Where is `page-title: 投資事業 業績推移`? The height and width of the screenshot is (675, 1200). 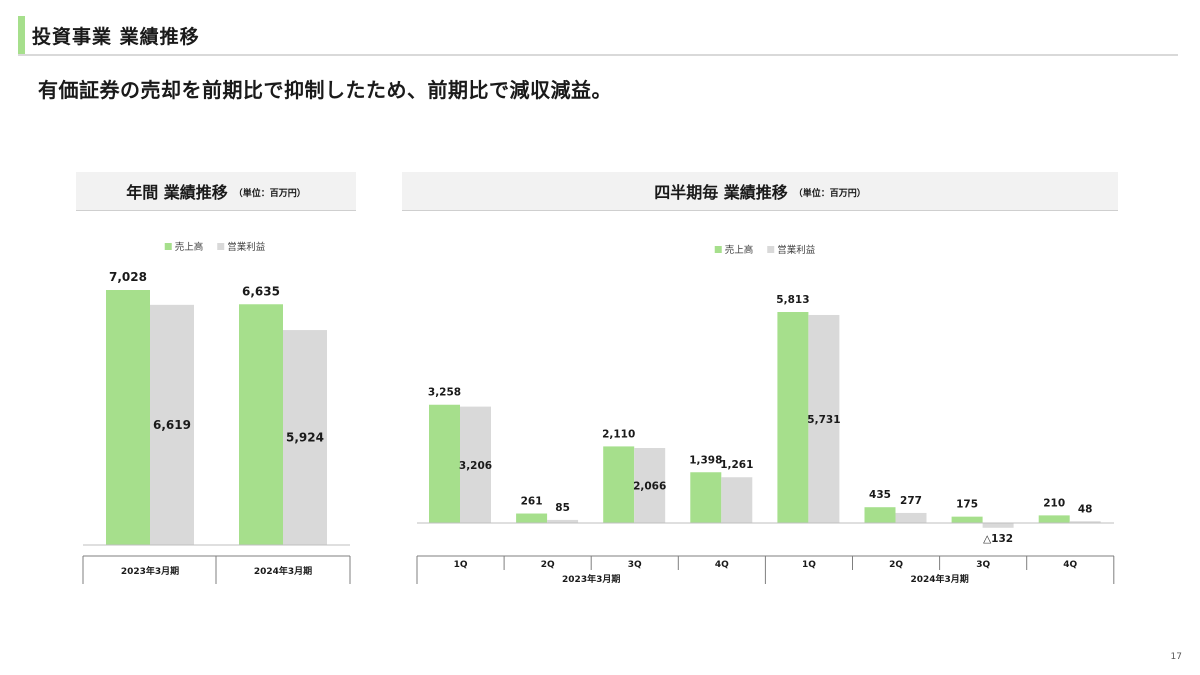
page-title: 投資事業 業績推移 is located at coordinates (116, 37).